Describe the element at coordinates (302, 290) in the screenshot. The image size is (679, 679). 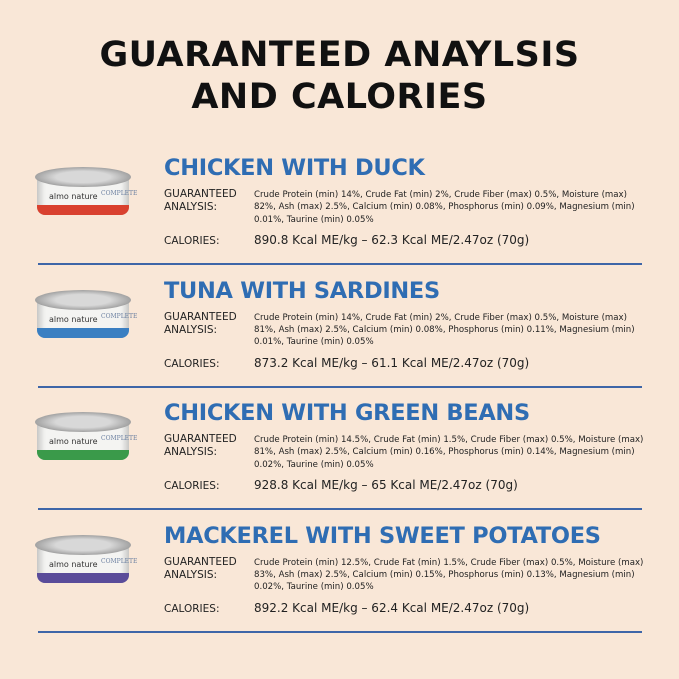
I see `product-name: TUNA WITH SARDINES` at that location.